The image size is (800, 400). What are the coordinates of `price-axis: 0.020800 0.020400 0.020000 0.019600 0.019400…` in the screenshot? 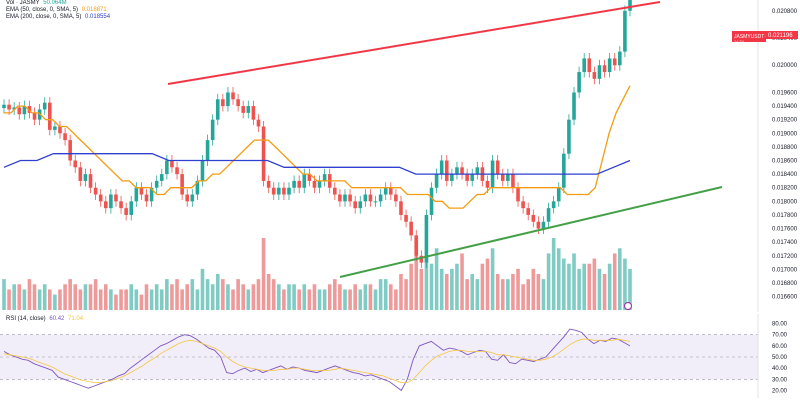 It's located at (785, 155).